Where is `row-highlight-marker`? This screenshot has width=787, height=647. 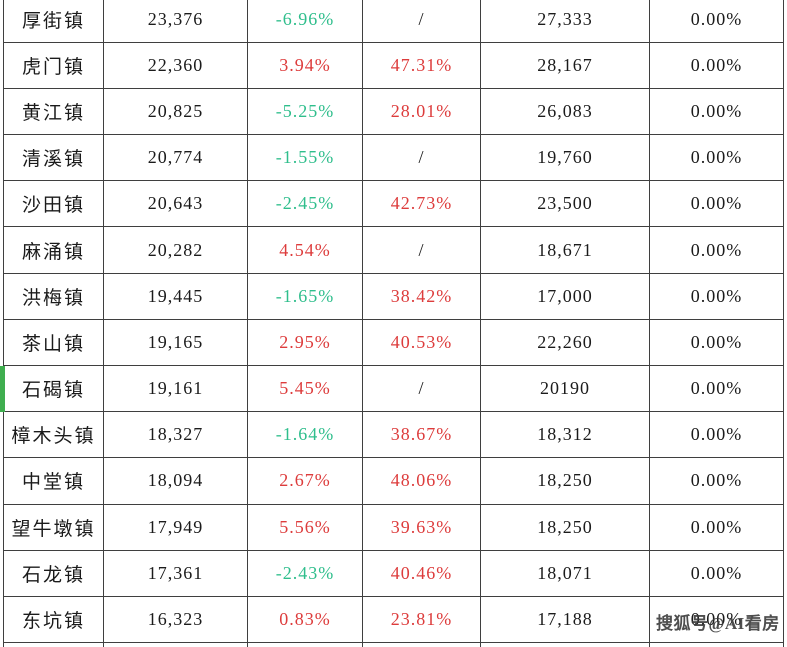 row-highlight-marker is located at coordinates (2, 389).